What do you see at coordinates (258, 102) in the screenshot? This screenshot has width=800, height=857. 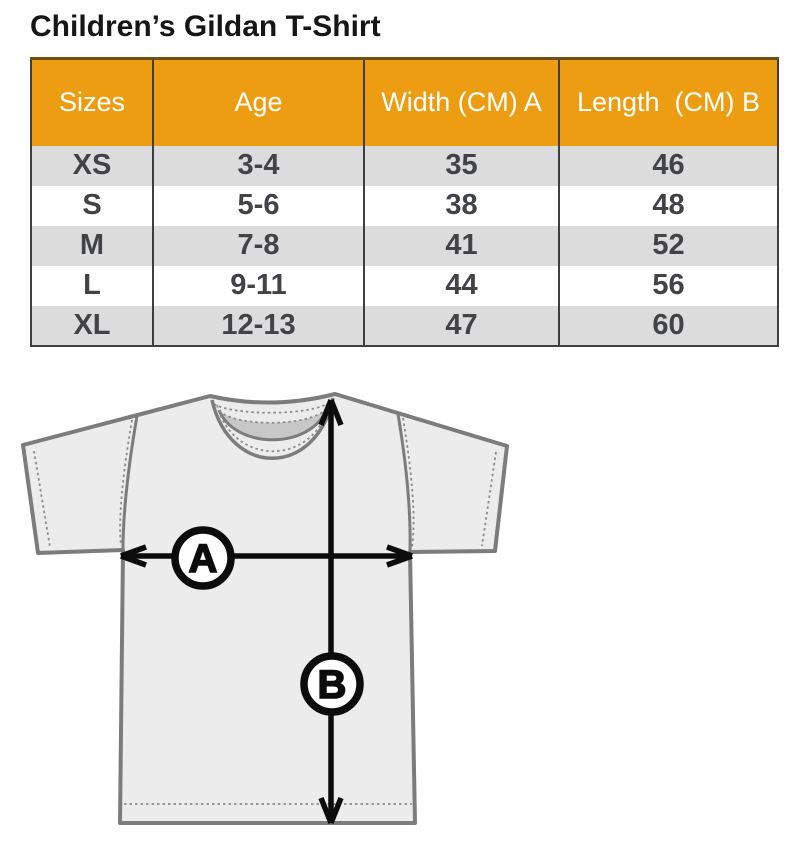 I see `header-age: Age` at bounding box center [258, 102].